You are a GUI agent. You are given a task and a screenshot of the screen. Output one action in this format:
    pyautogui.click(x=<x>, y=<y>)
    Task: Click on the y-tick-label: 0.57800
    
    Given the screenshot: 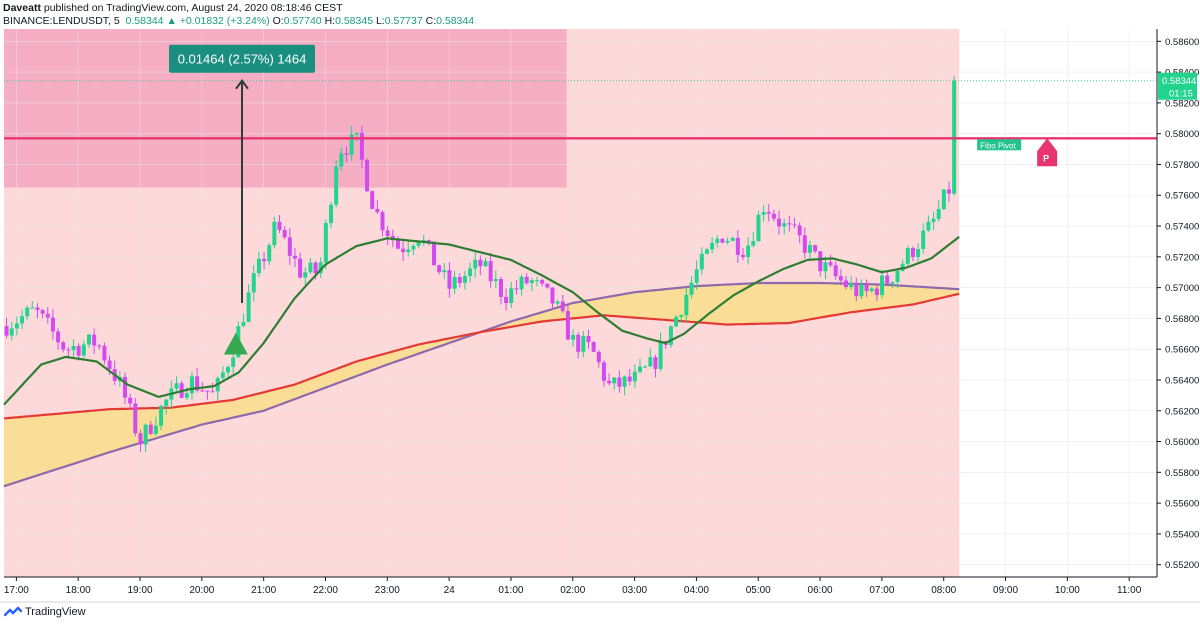 What is the action you would take?
    pyautogui.click(x=1182, y=165)
    